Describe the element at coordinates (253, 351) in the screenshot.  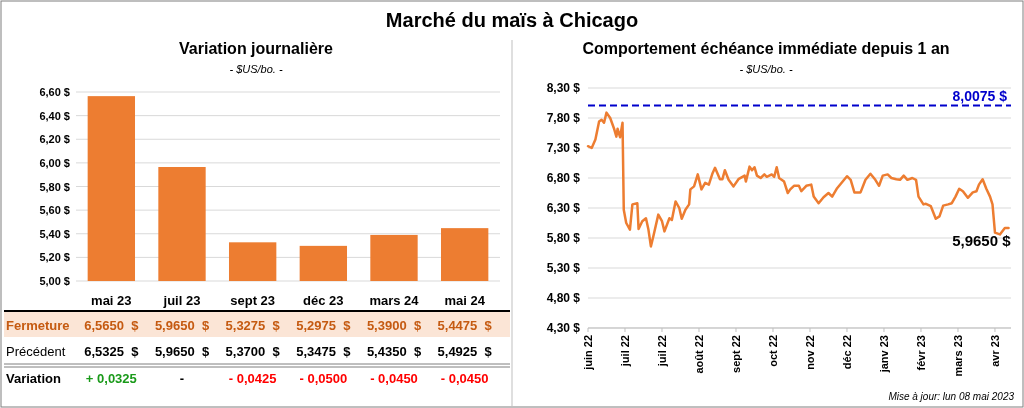
I see `text: 5,3700 $` at that location.